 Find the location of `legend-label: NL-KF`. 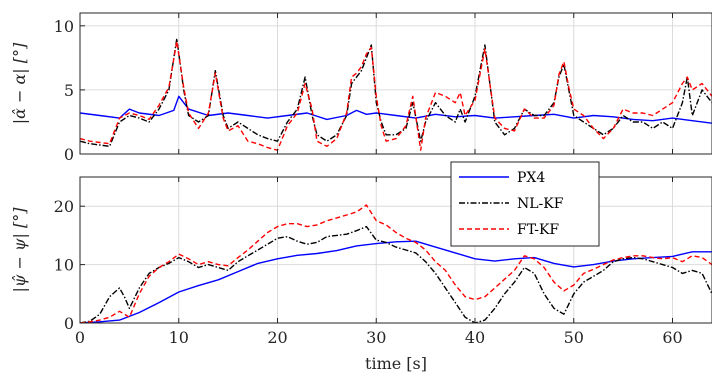

legend-label: NL-KF is located at coordinates (540, 204).